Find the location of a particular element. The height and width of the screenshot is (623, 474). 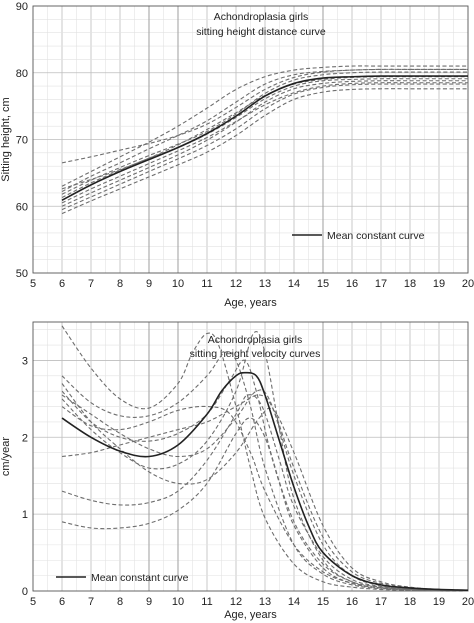

y-tick-label: 2 is located at coordinates (25, 438).